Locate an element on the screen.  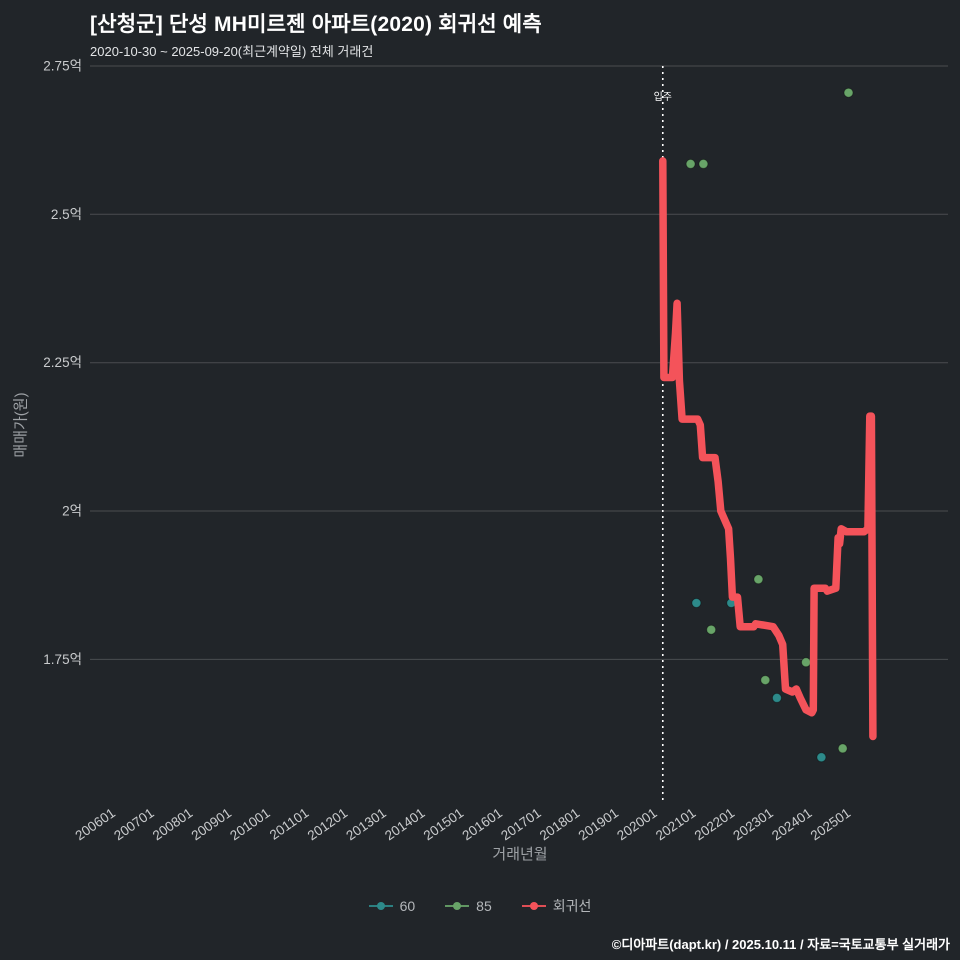
x-tick-label: 201301 is located at coordinates (366, 824).